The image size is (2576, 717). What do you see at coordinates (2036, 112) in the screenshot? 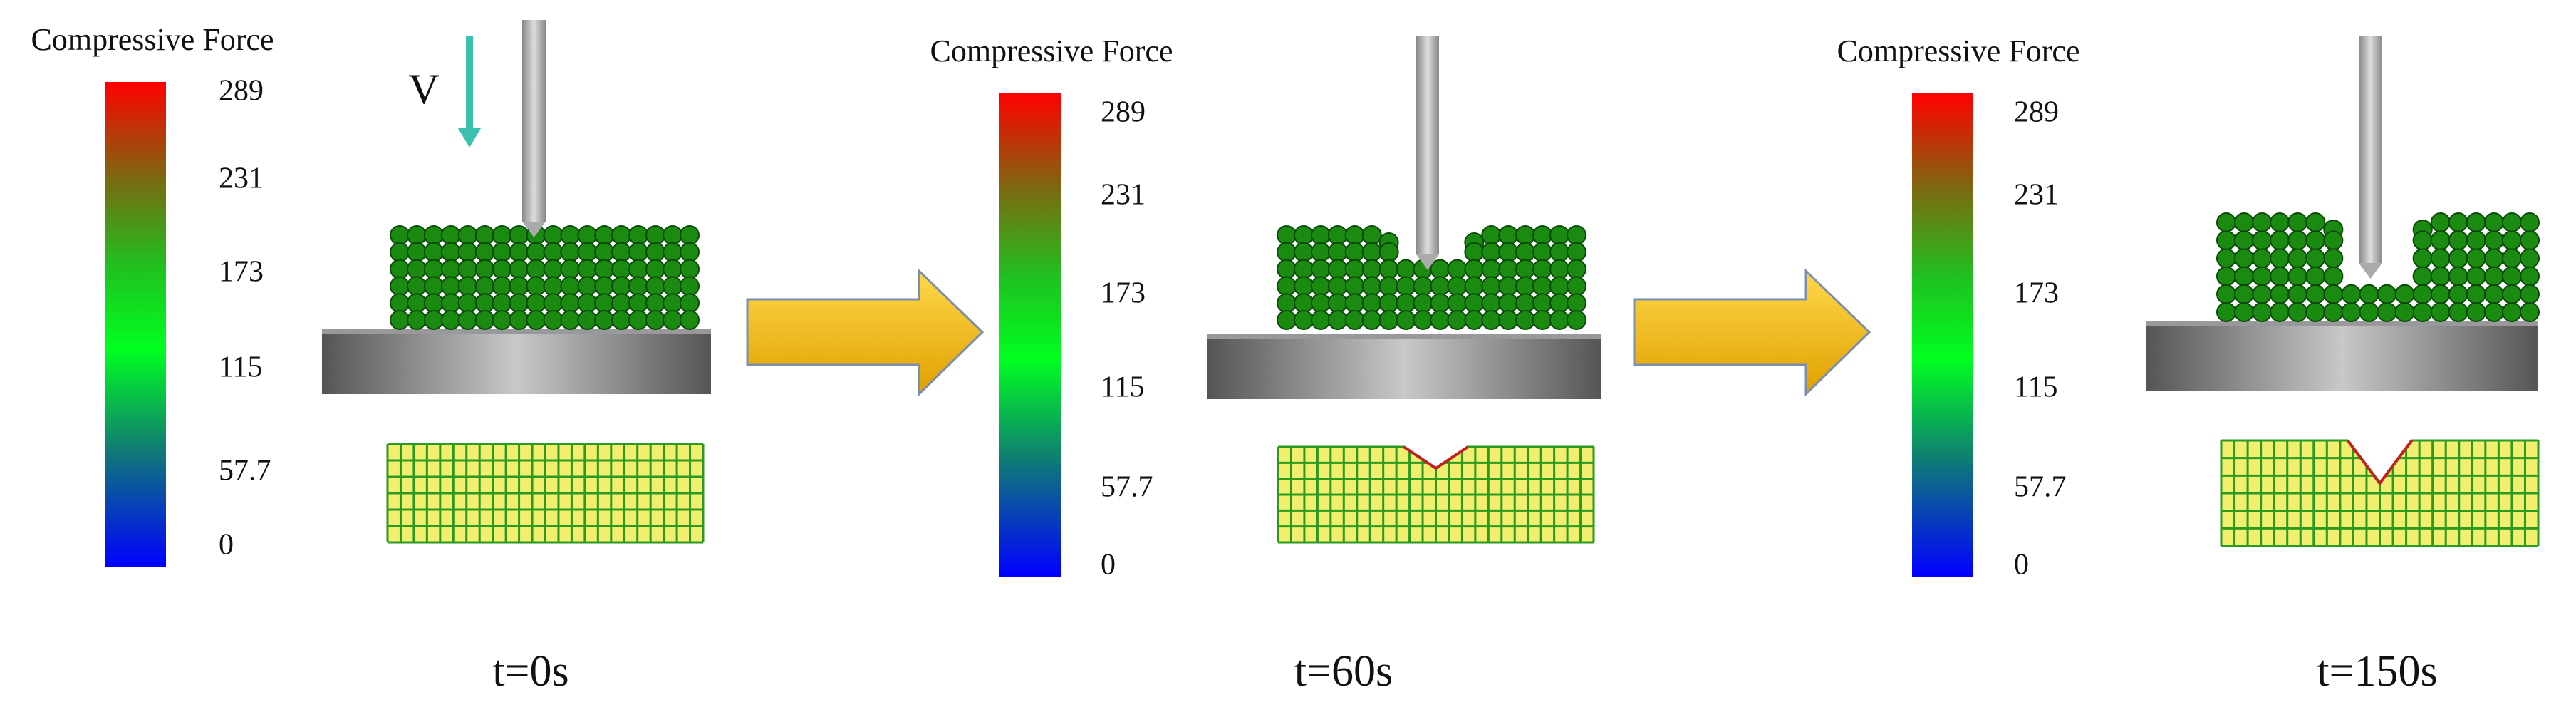
I see `colorbar-tick-label: 289` at bounding box center [2036, 112].